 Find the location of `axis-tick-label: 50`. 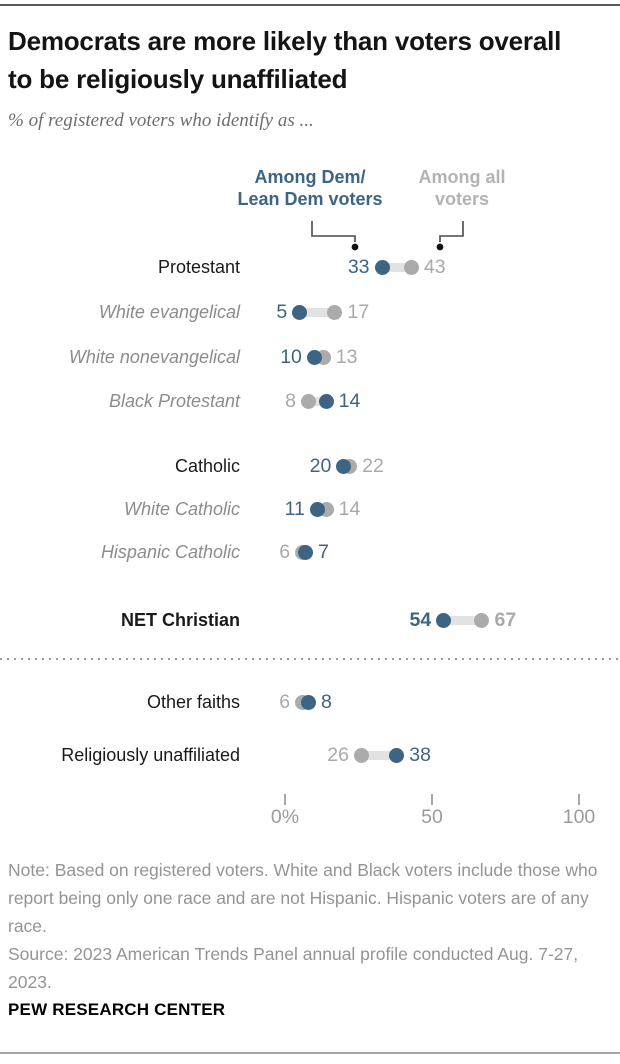

axis-tick-label: 50 is located at coordinates (432, 817).